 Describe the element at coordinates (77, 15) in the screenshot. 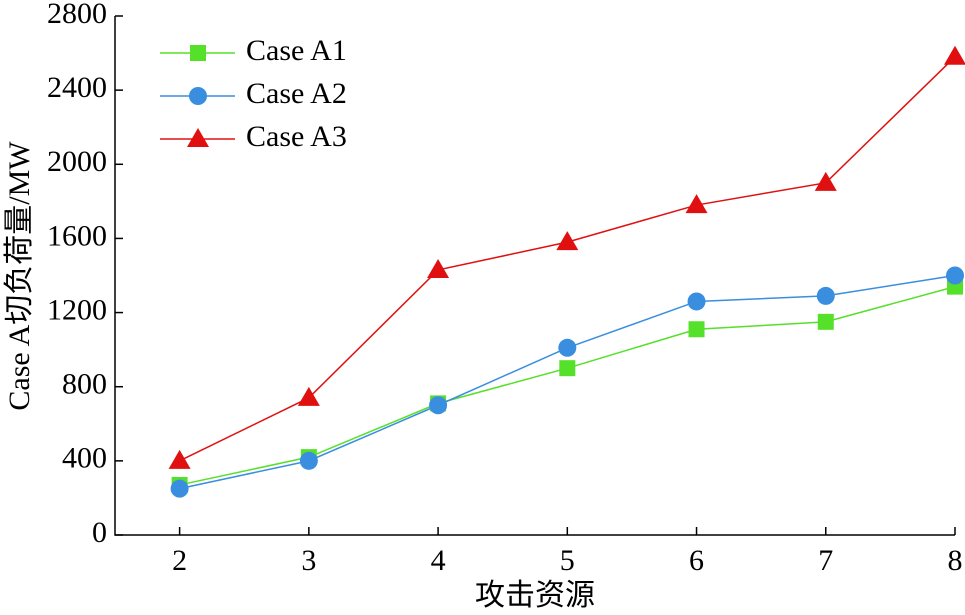

I see `y-tick-label: 2800` at that location.